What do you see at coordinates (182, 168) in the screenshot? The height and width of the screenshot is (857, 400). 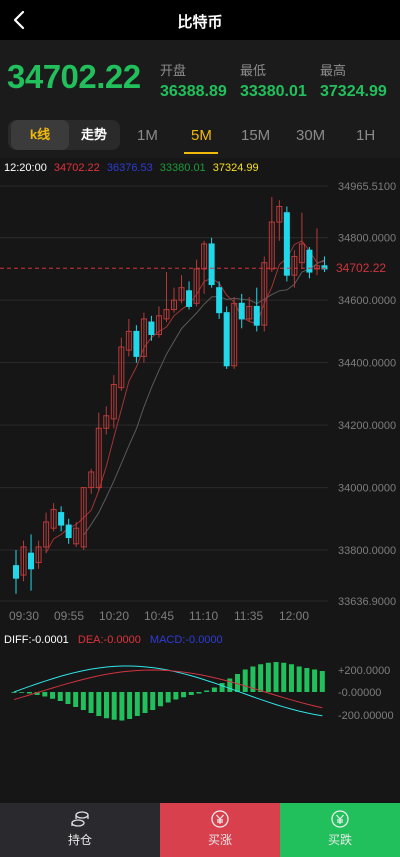 I see `ohlc-low: 33380.01` at bounding box center [182, 168].